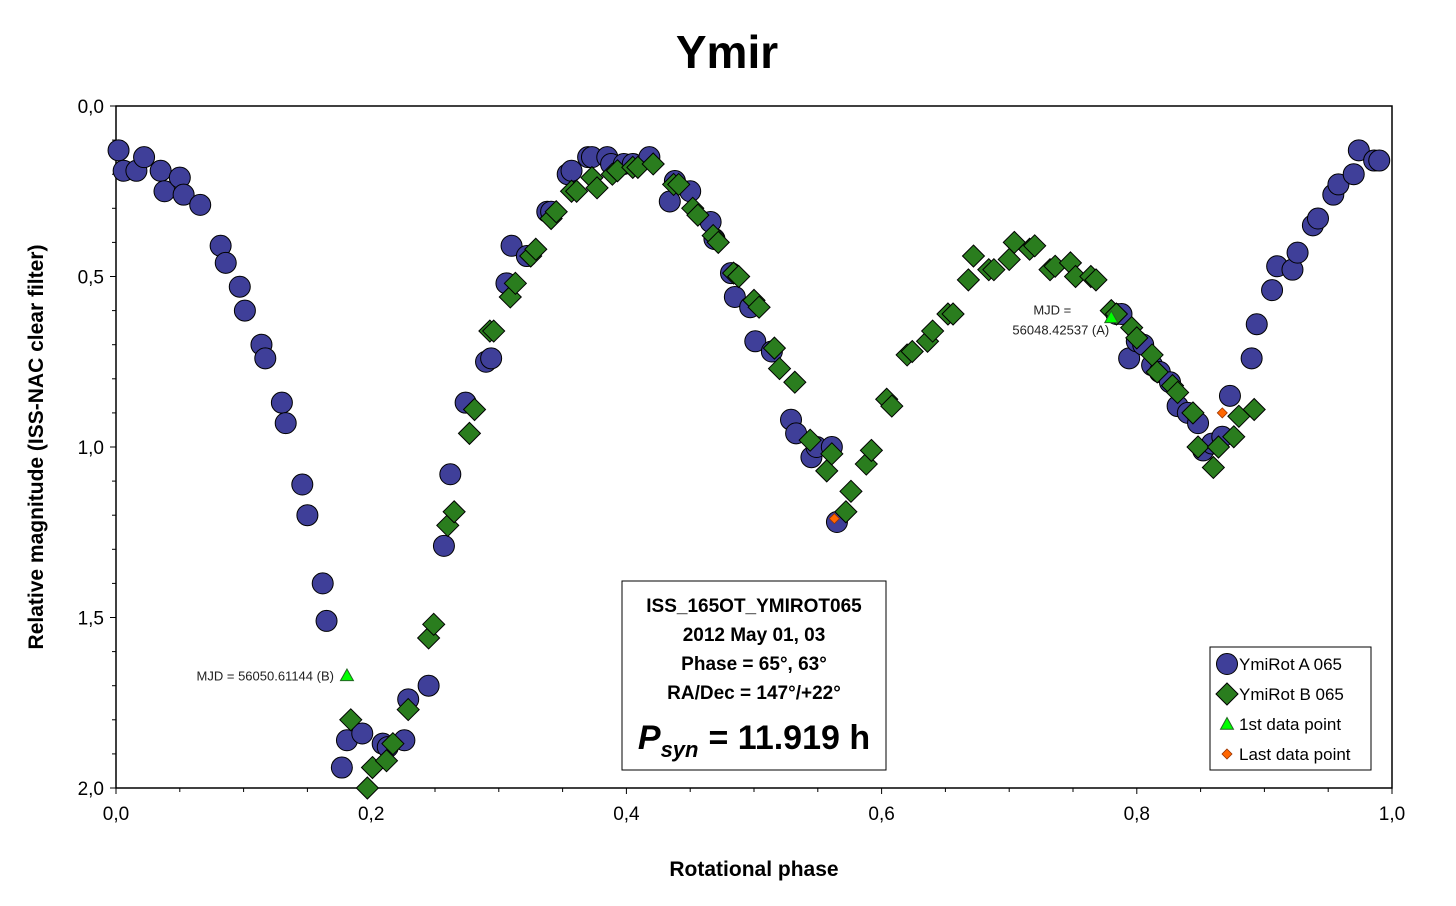 The height and width of the screenshot is (906, 1456). Describe the element at coordinates (91, 448) in the screenshot. I see `y-tick-label: 1,0` at that location.